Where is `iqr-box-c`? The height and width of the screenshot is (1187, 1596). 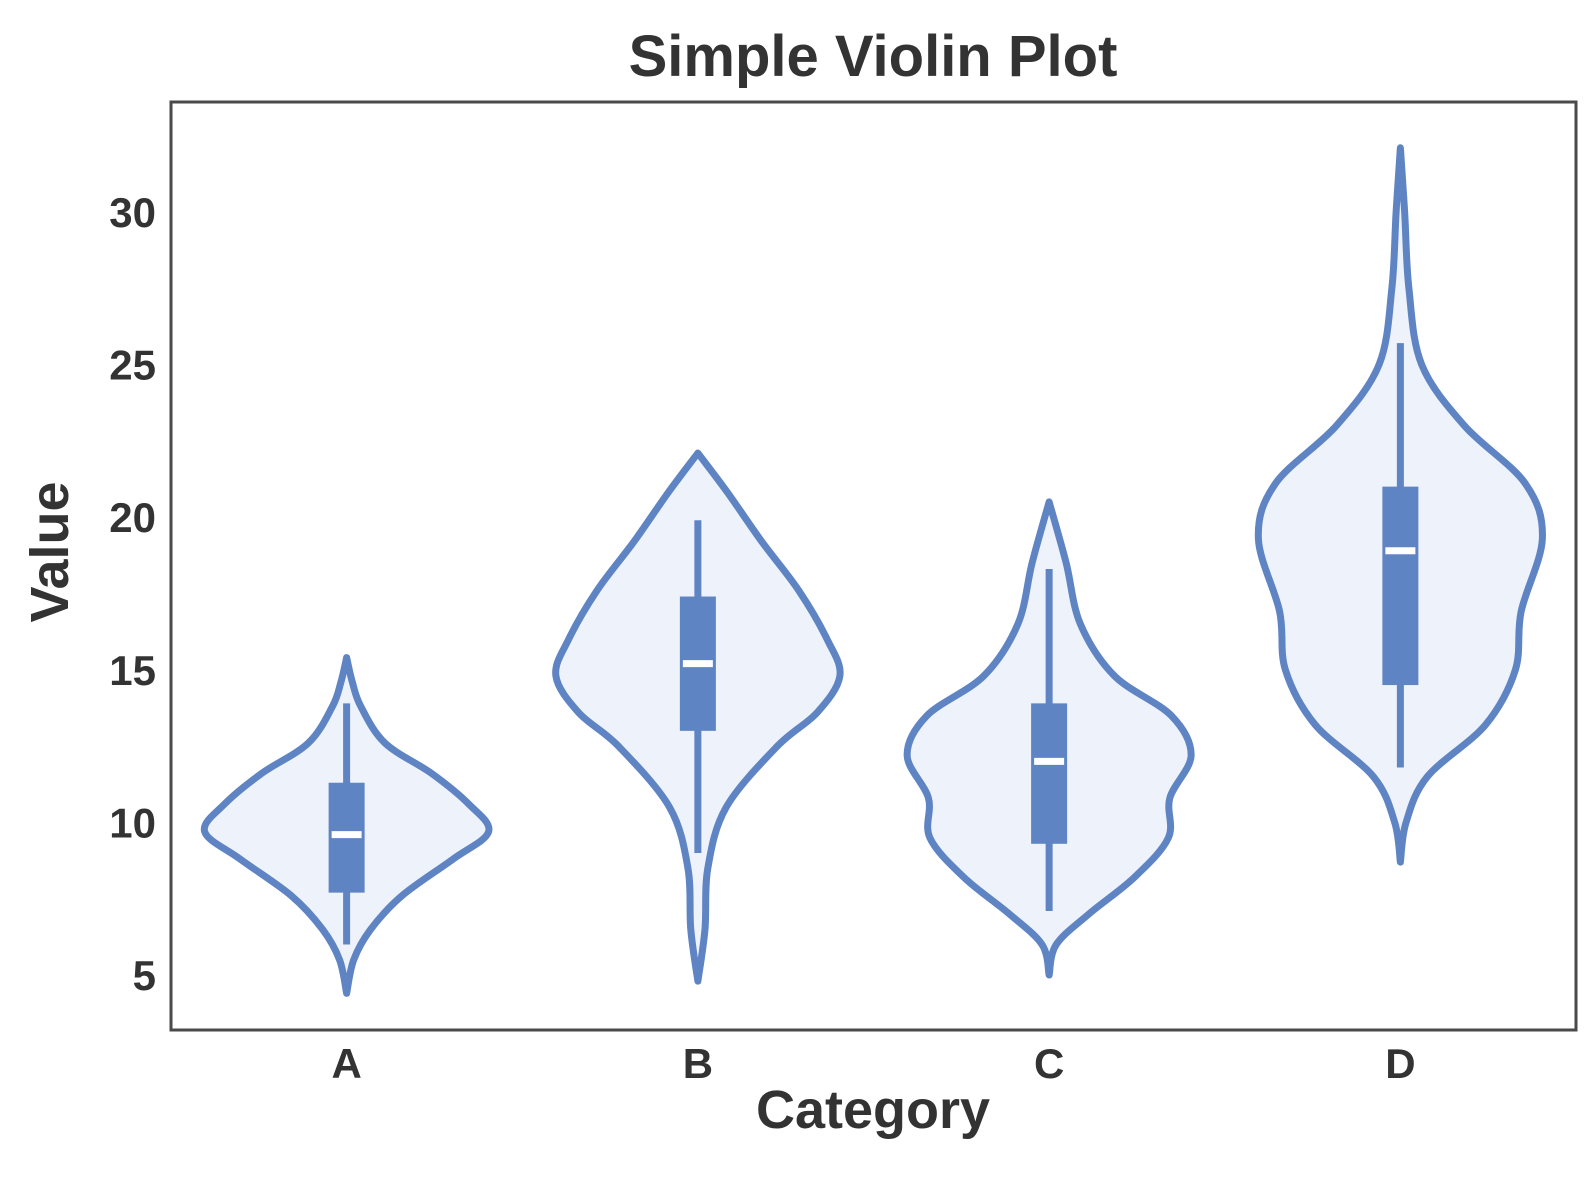
iqr-box-c is located at coordinates (1049, 773).